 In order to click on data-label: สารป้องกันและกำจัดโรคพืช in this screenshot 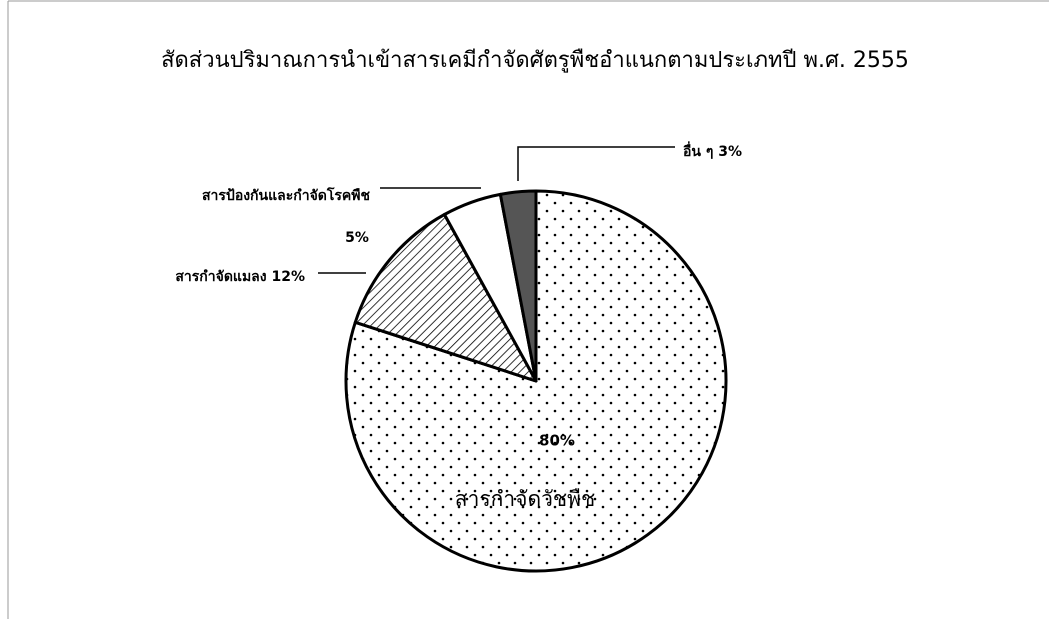, I will do `click(286, 195)`.